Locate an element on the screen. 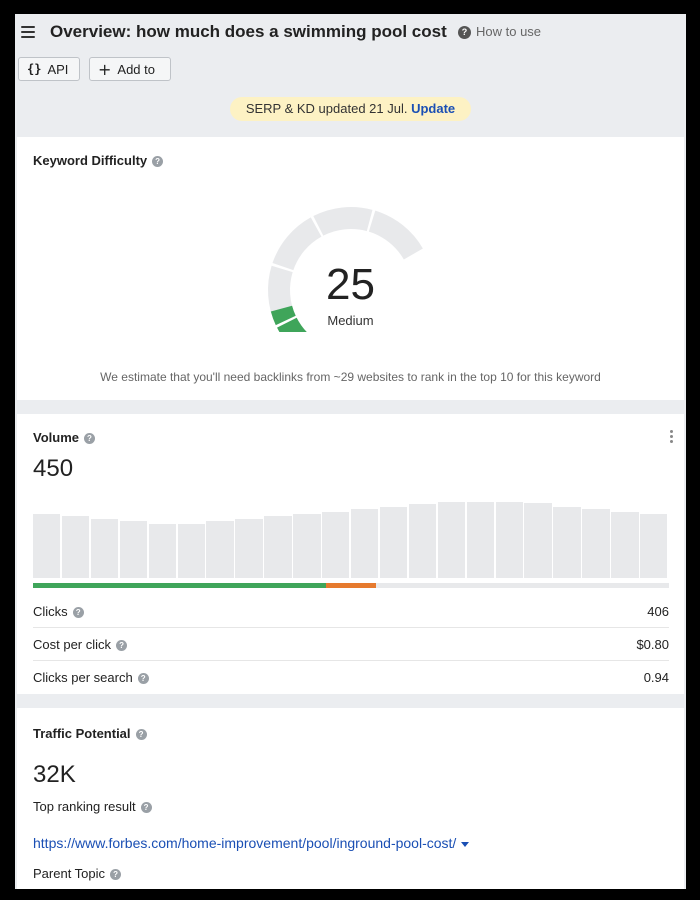 The height and width of the screenshot is (900, 700). how-to-use-label: How to use is located at coordinates (509, 31).